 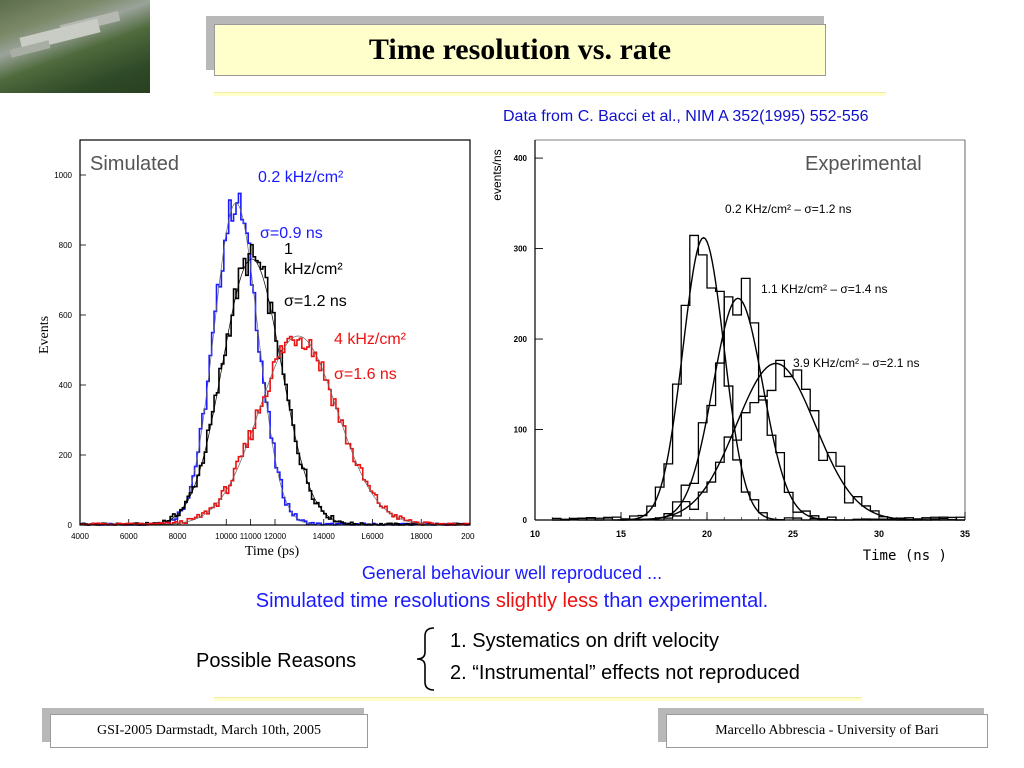 I want to click on experimental-series-label-1: 1.1 KHz/cm² – σ=1.4 ns, so click(x=824, y=289).